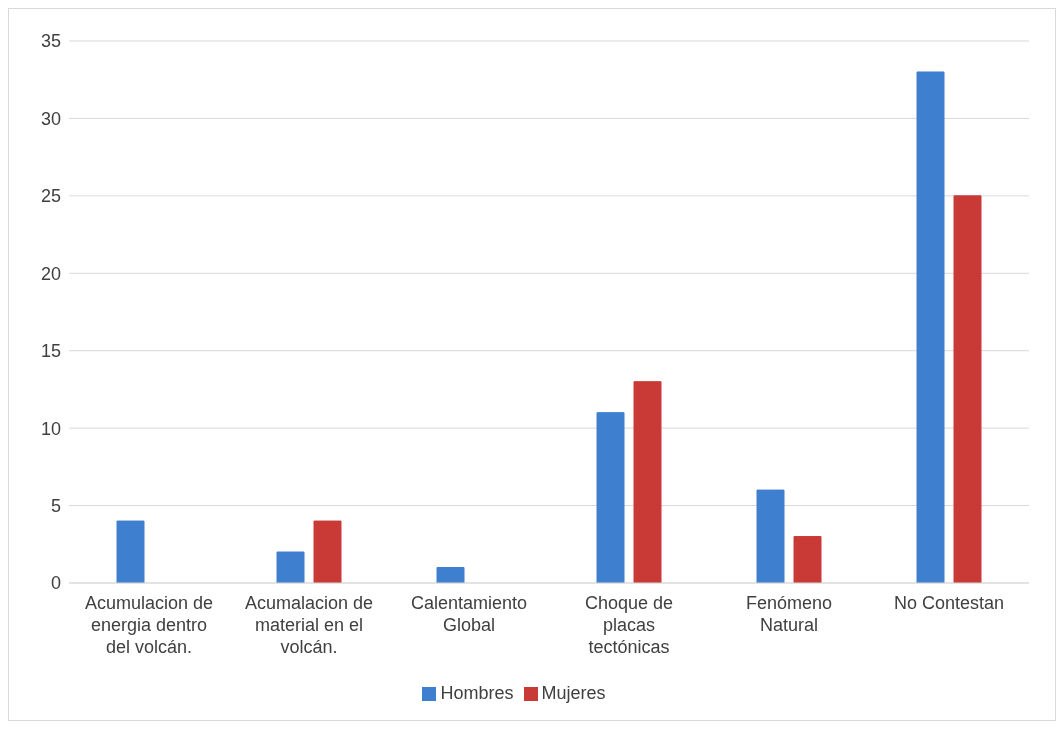 This screenshot has height=729, width=1064. I want to click on legend-label: Hombres, so click(477, 693).